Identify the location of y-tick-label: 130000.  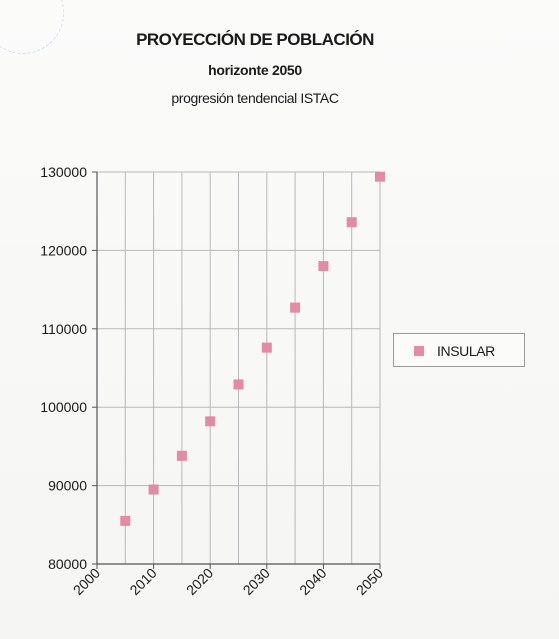
(63, 172).